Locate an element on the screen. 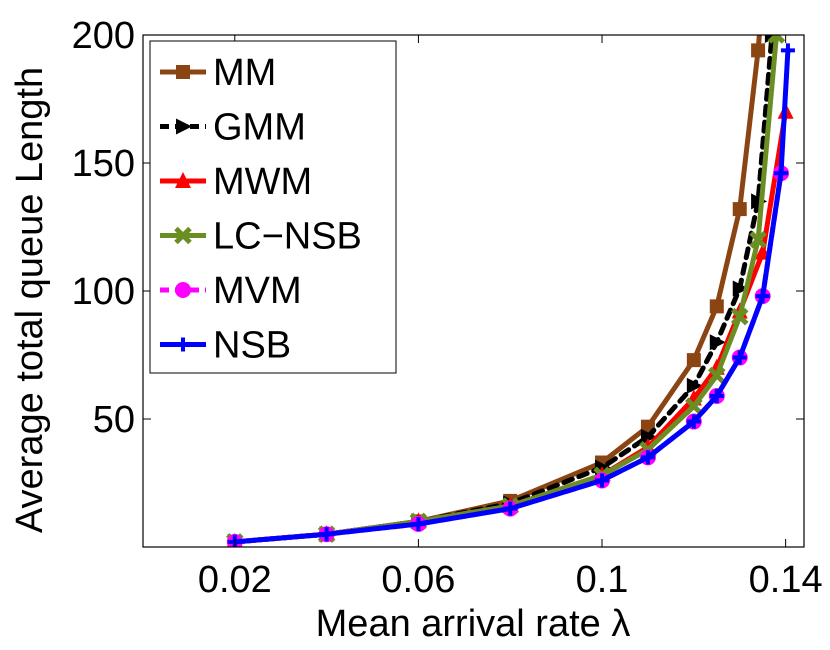 The width and height of the screenshot is (830, 650). legend-label: MM is located at coordinates (244, 73).